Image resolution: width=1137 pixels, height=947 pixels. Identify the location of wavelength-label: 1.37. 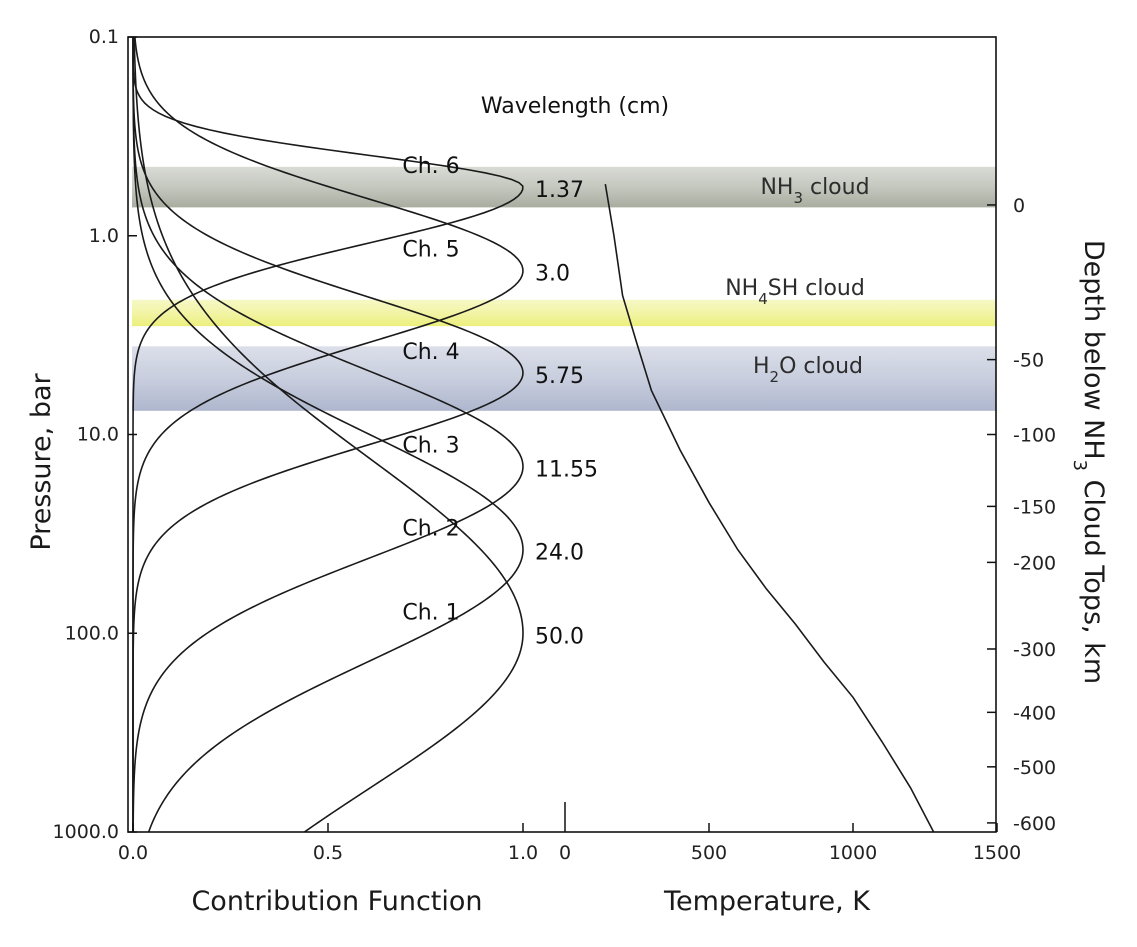
(559, 190).